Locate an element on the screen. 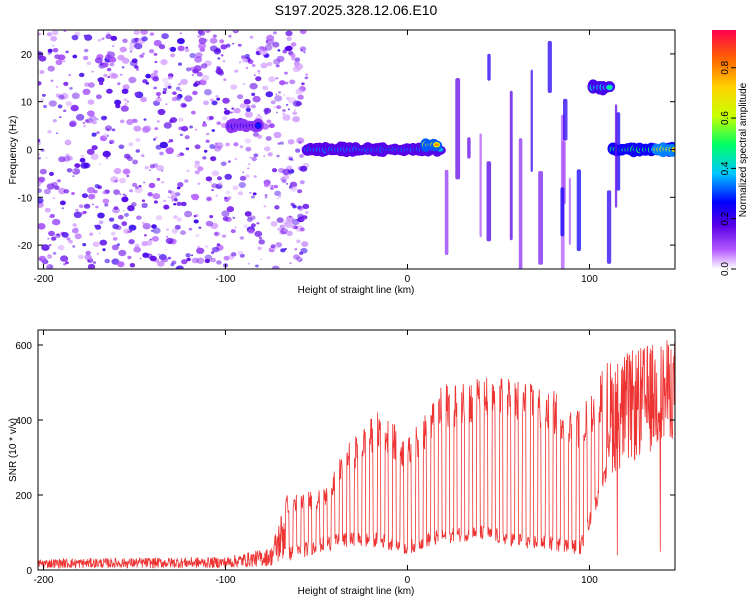  spectrogram-x-tick-label: -200 is located at coordinates (43, 279).